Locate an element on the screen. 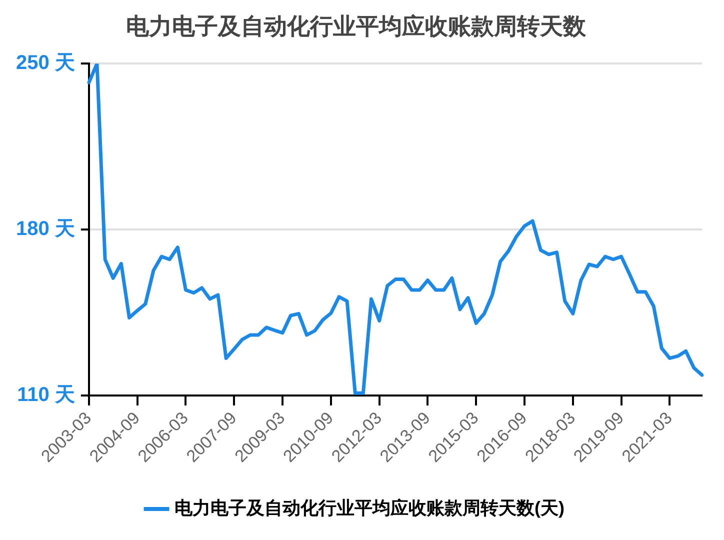 The height and width of the screenshot is (540, 724). y-tick-label: 250 天 is located at coordinates (45, 63).